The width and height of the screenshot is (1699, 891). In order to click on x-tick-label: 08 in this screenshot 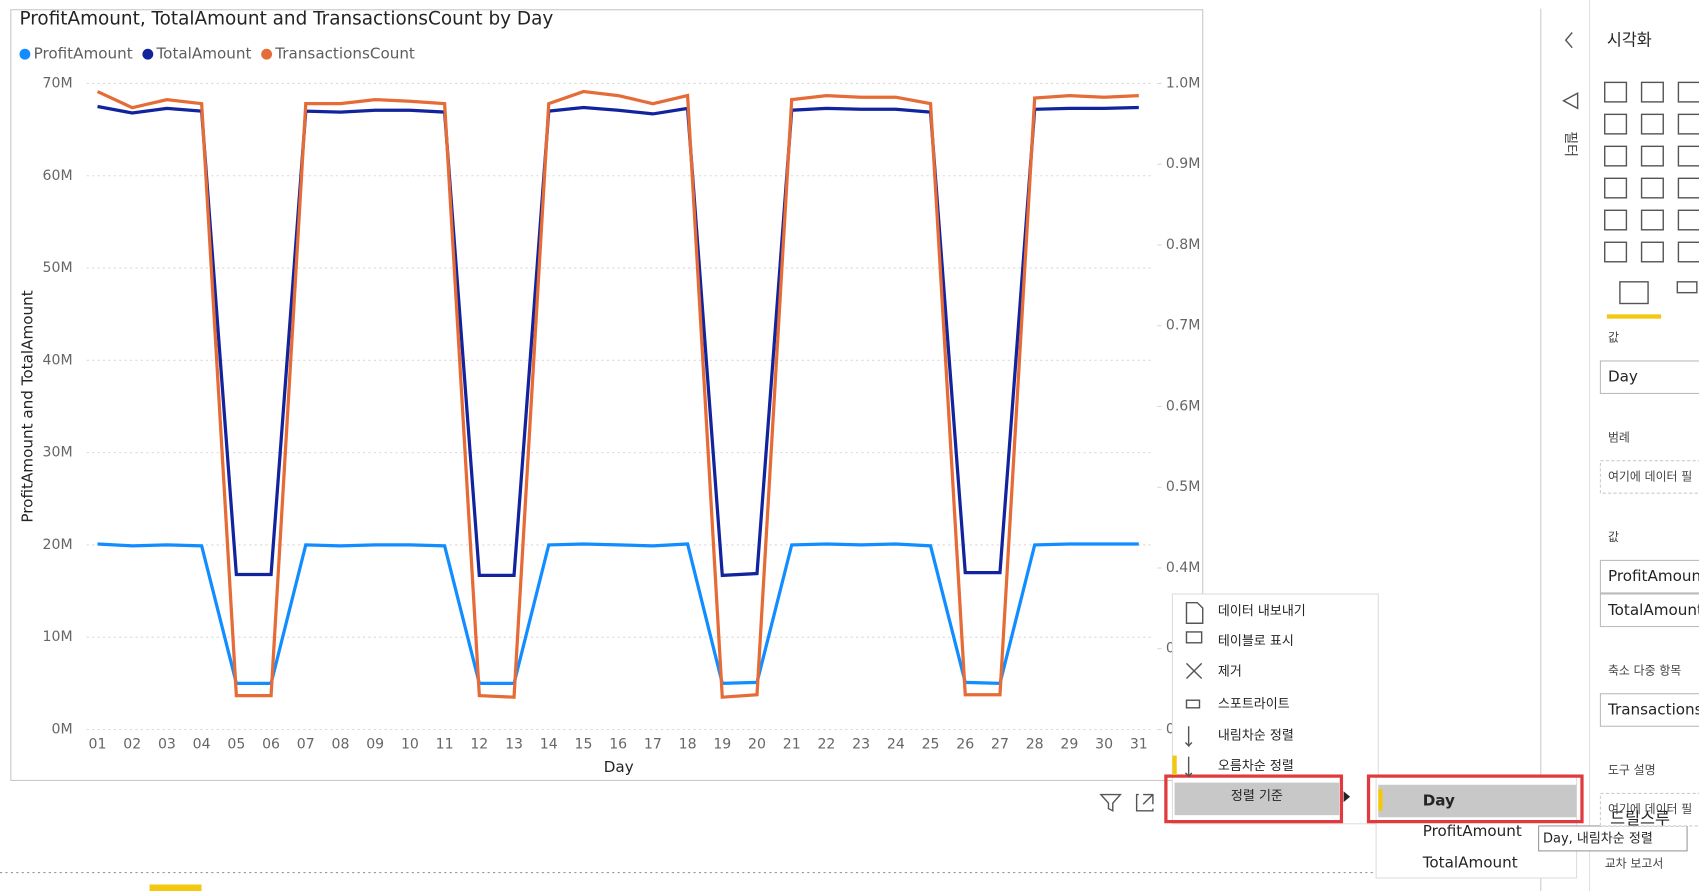, I will do `click(341, 745)`.